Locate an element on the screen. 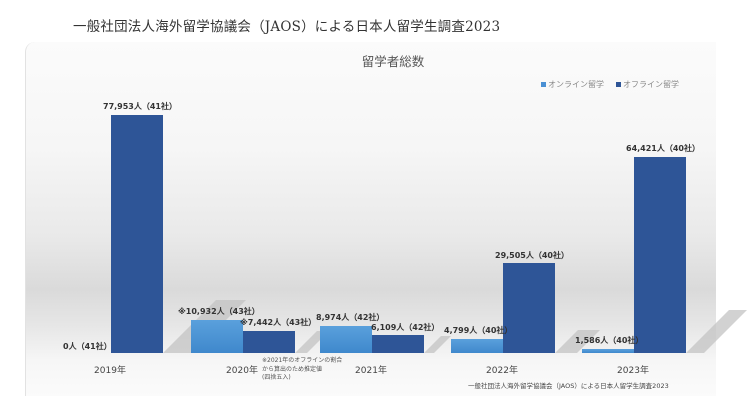  value-label-offline-2021: 6,109人（42社） is located at coordinates (405, 327).